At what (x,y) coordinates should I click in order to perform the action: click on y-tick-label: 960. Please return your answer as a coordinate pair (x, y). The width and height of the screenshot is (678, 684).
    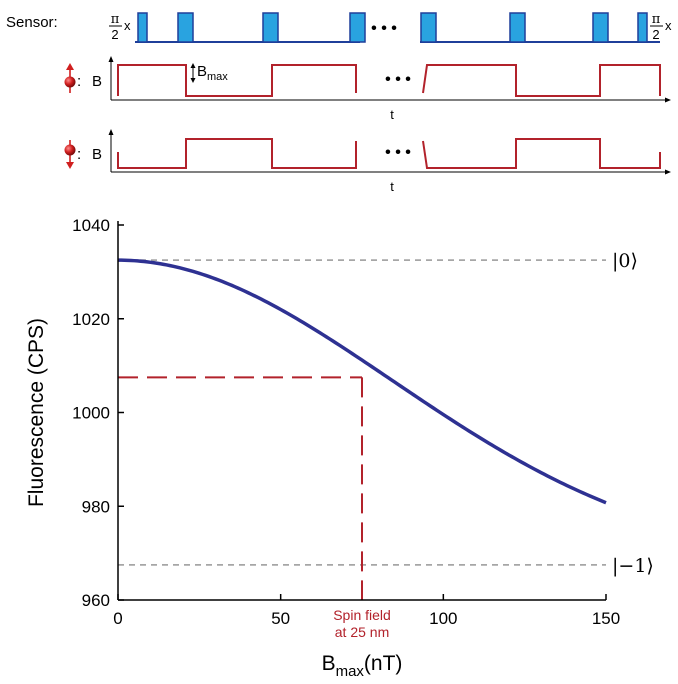
    Looking at the image, I should click on (96, 600).